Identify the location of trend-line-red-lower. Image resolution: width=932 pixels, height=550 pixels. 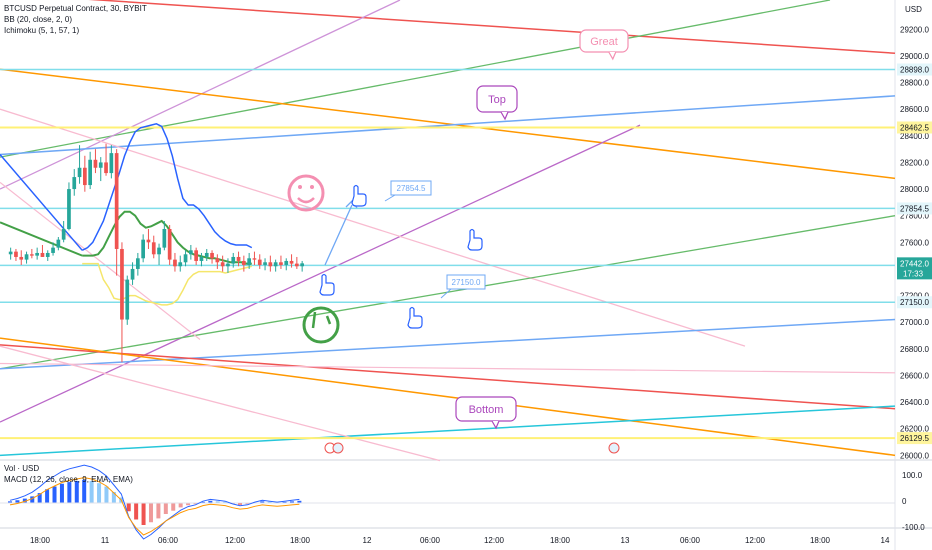
(448, 377).